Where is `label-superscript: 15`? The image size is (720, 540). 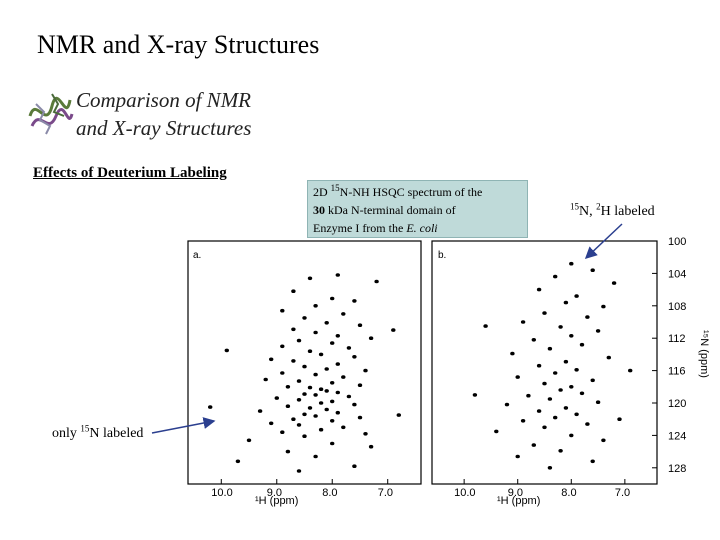
label-superscript: 15 is located at coordinates (574, 206).